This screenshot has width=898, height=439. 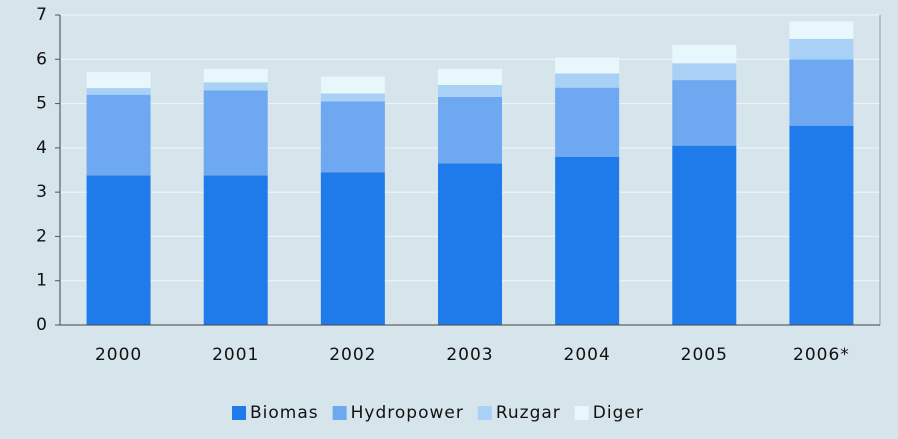 I want to click on x-tick-label: 2006*, so click(x=821, y=355).